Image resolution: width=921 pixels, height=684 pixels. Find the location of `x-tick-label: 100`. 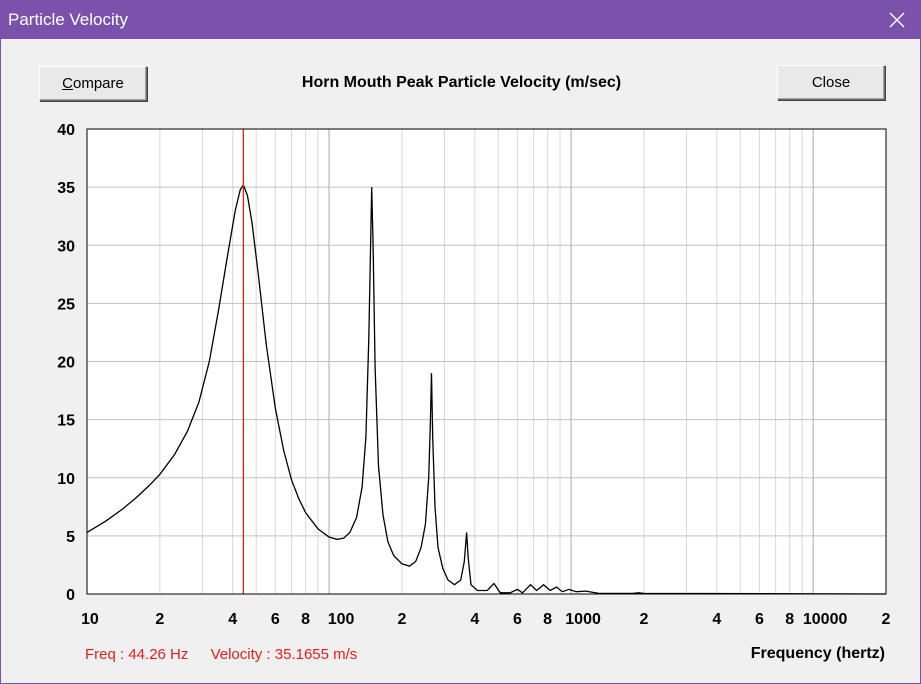

x-tick-label: 100 is located at coordinates (341, 619).